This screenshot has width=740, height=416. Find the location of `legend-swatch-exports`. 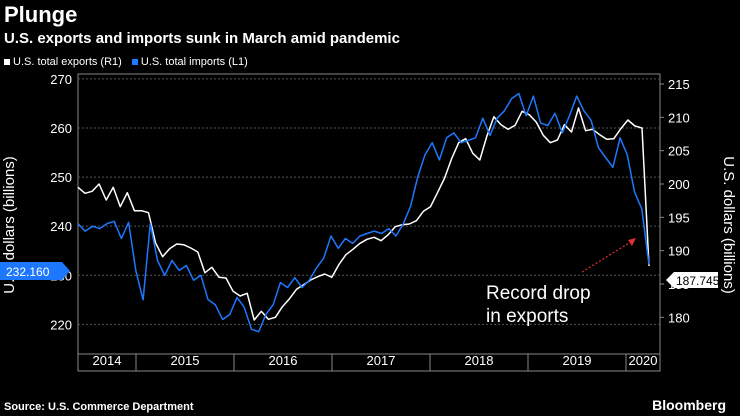

legend-swatch-exports is located at coordinates (7, 62).